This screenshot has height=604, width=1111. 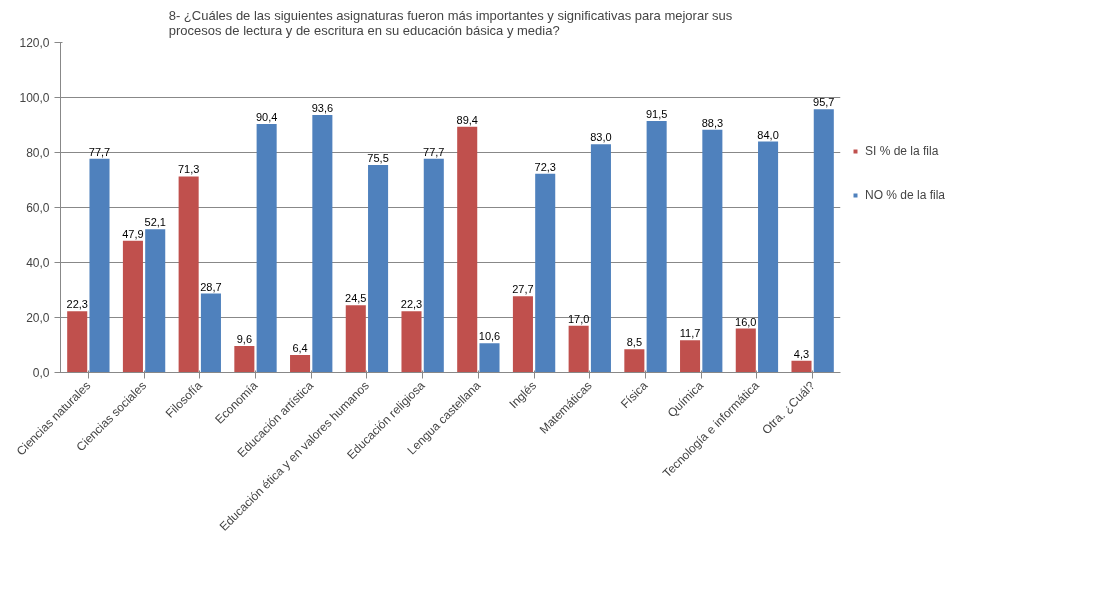 I want to click on data-label: 11,7, so click(x=690, y=333).